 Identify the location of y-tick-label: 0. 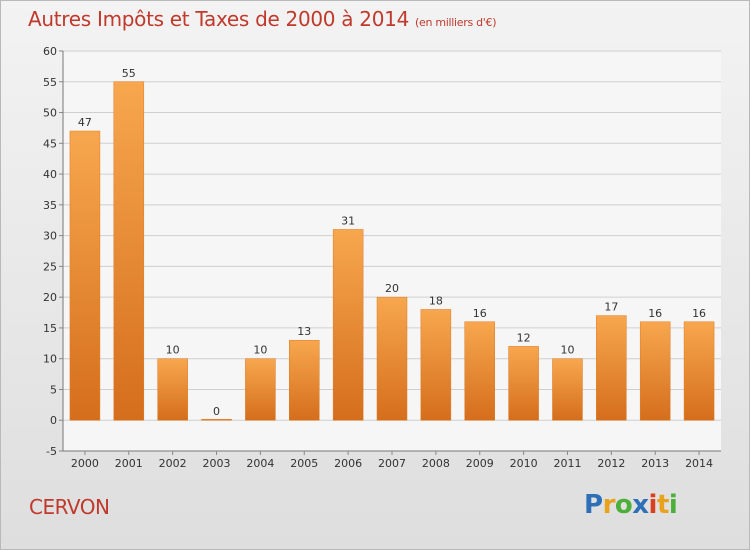
(53, 420).